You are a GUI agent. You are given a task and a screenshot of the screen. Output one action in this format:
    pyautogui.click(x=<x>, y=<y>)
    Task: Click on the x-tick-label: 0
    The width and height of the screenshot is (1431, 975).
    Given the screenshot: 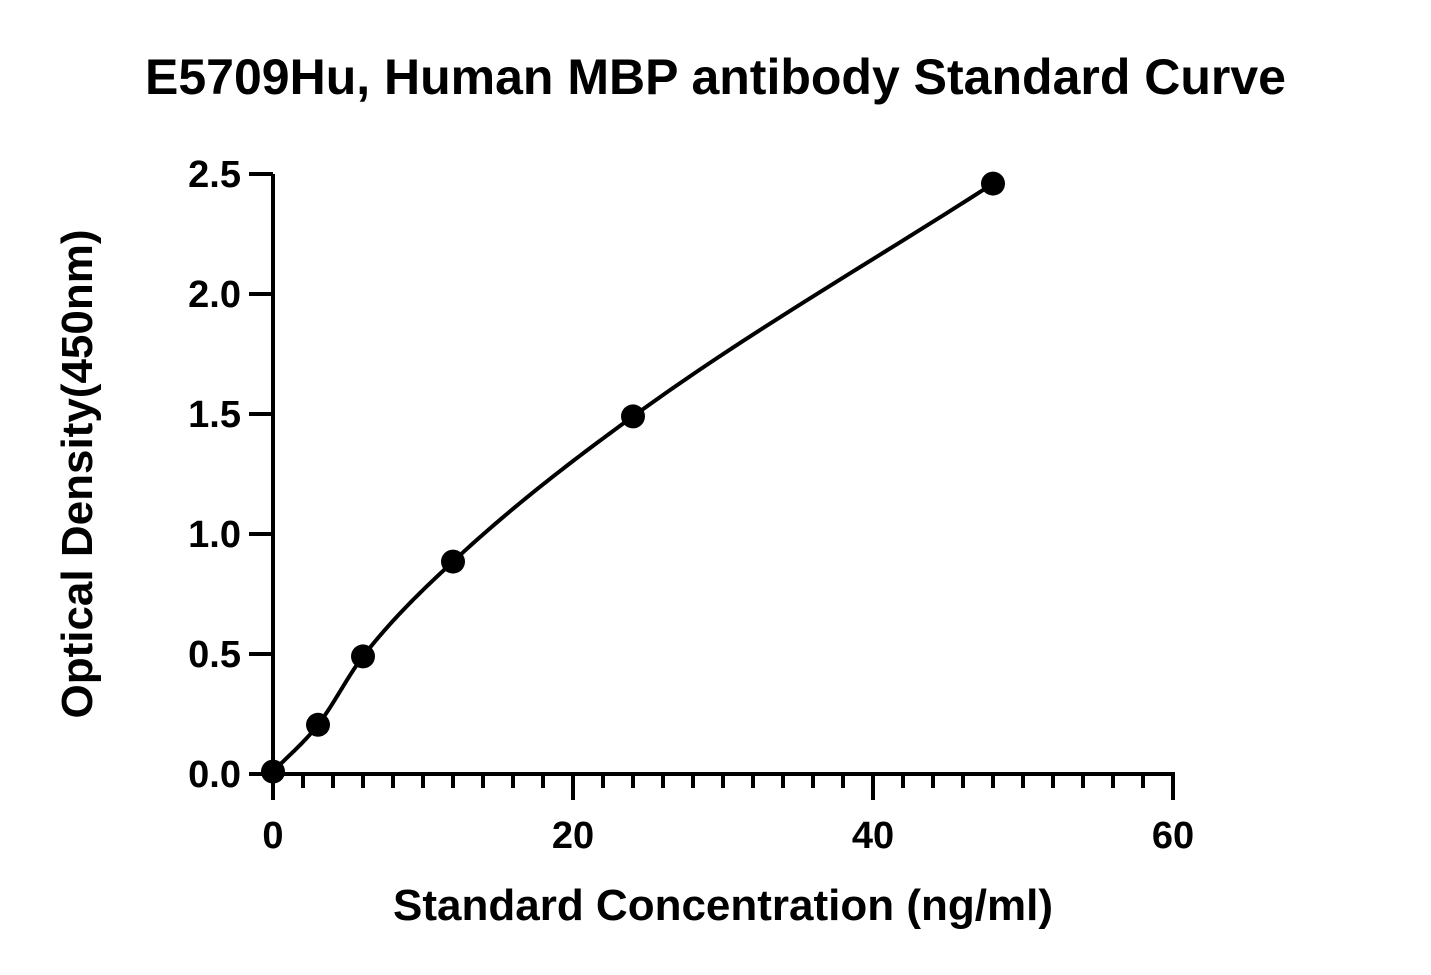 What is the action you would take?
    pyautogui.click(x=272, y=836)
    